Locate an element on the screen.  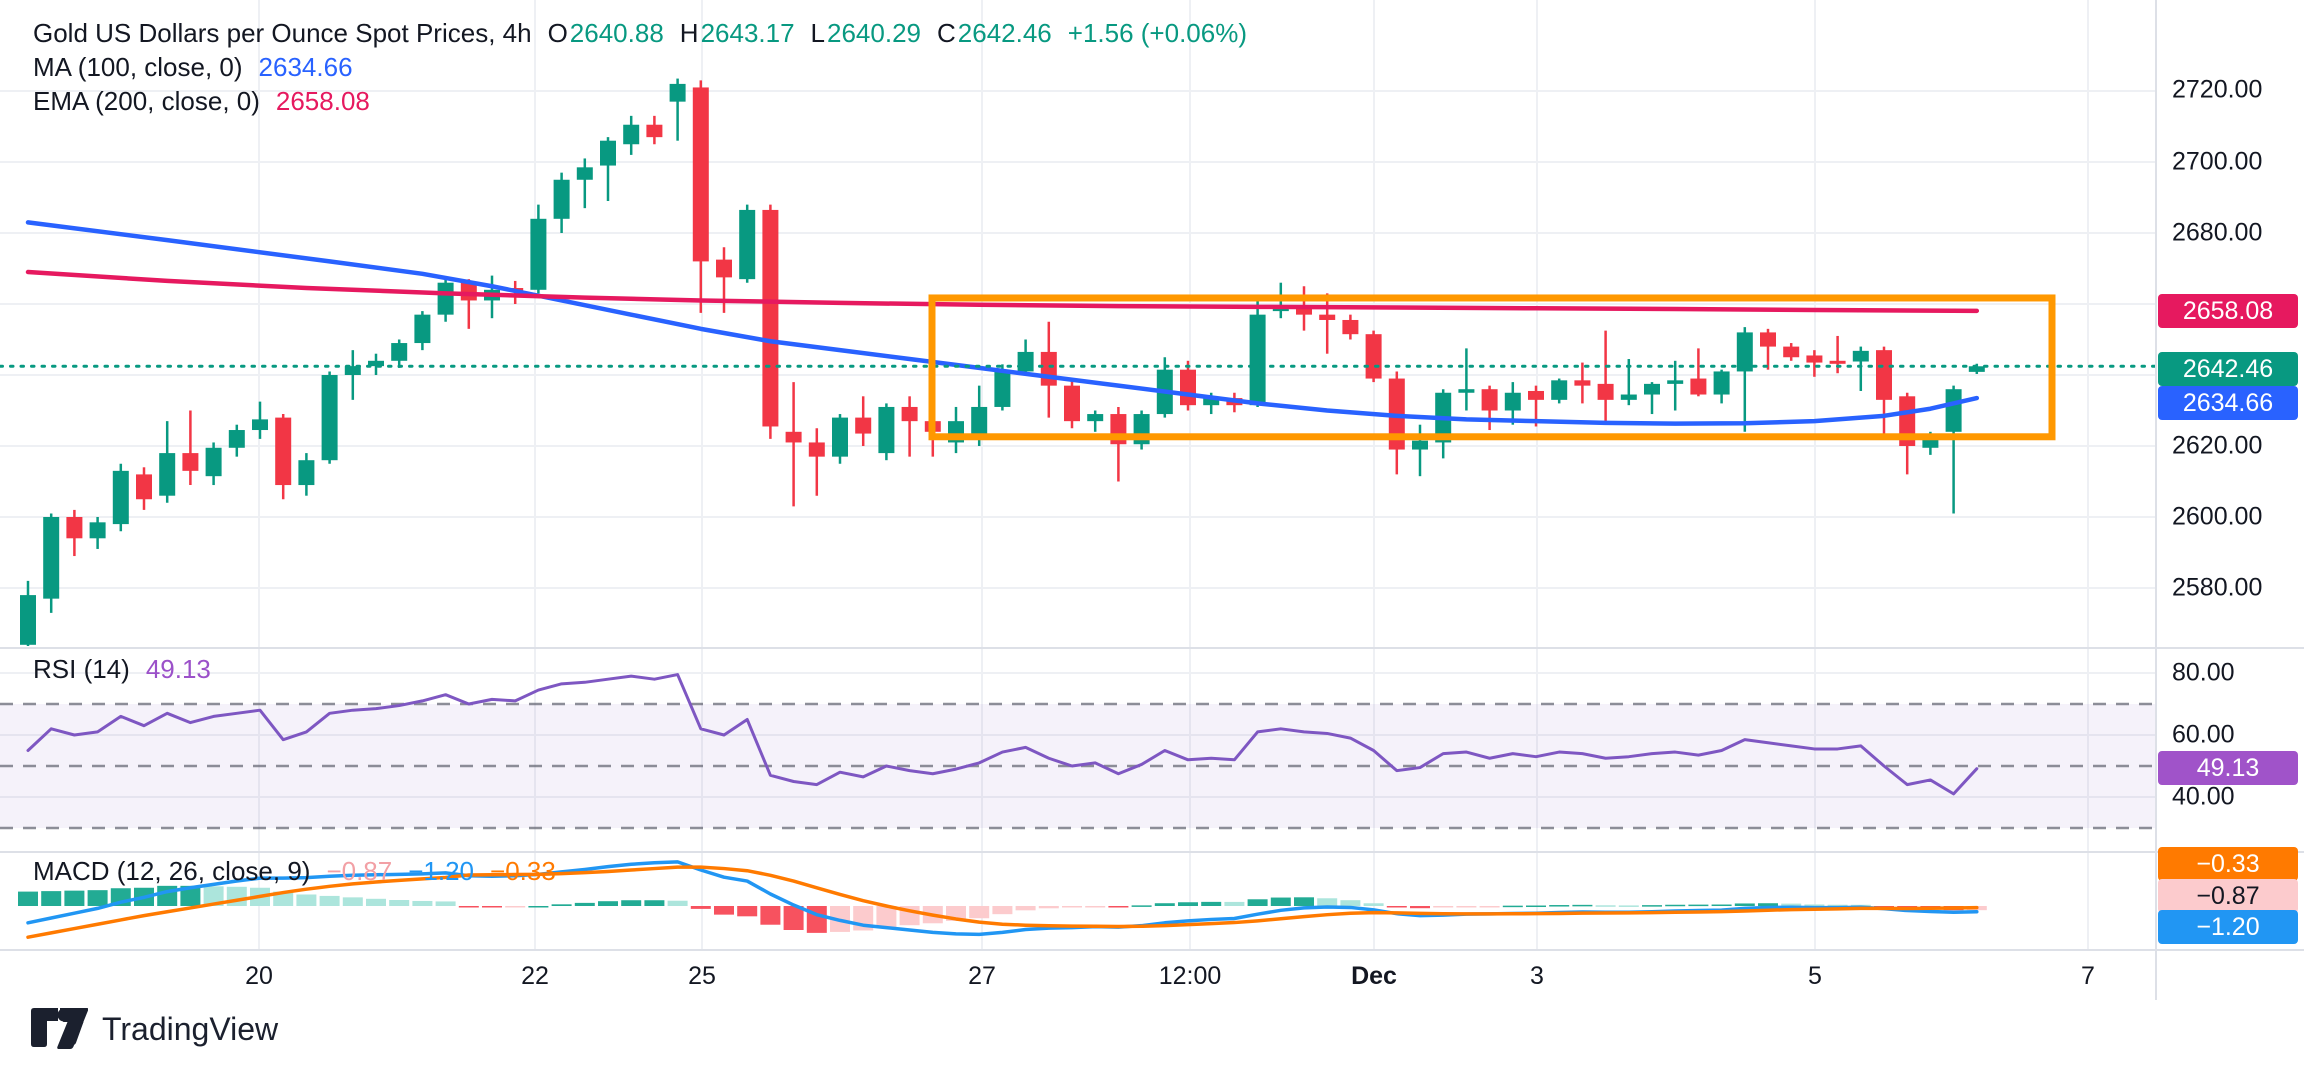
time-tick-label: 5 is located at coordinates (1815, 976).